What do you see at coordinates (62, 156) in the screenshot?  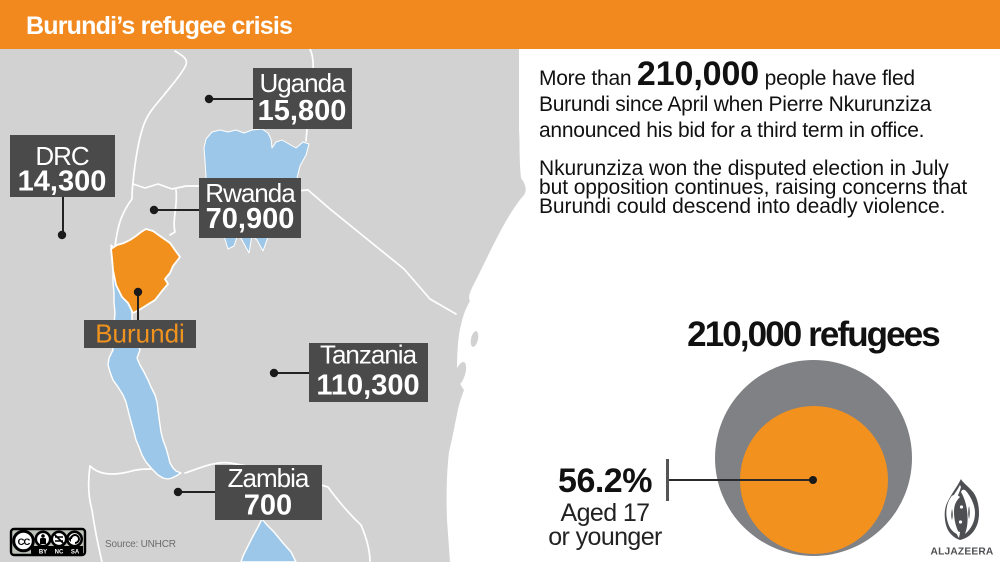 I see `svg-text: DRC` at bounding box center [62, 156].